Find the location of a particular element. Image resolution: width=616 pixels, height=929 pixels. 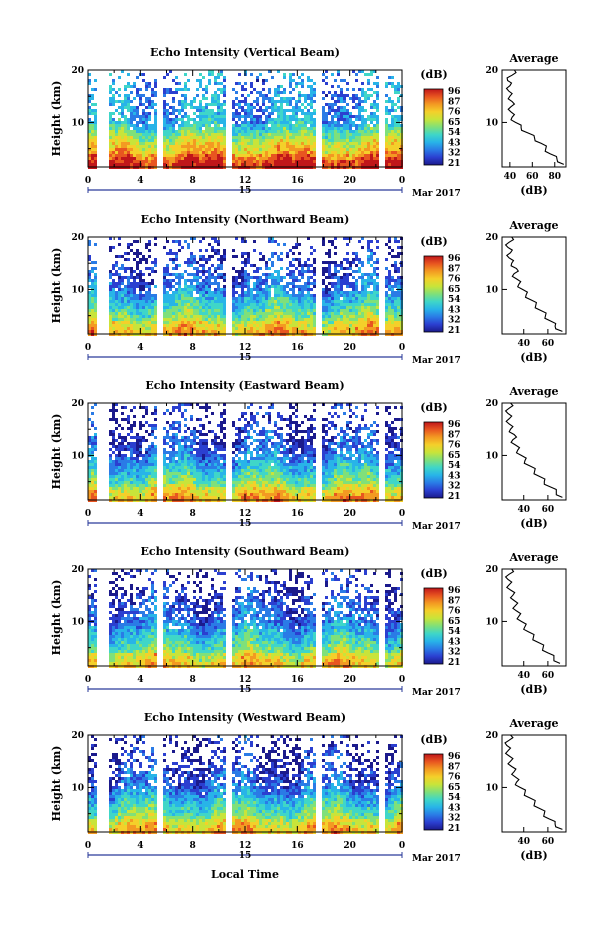

panel-title: Echo Intensity (Vertical Beam) is located at coordinates (245, 52).